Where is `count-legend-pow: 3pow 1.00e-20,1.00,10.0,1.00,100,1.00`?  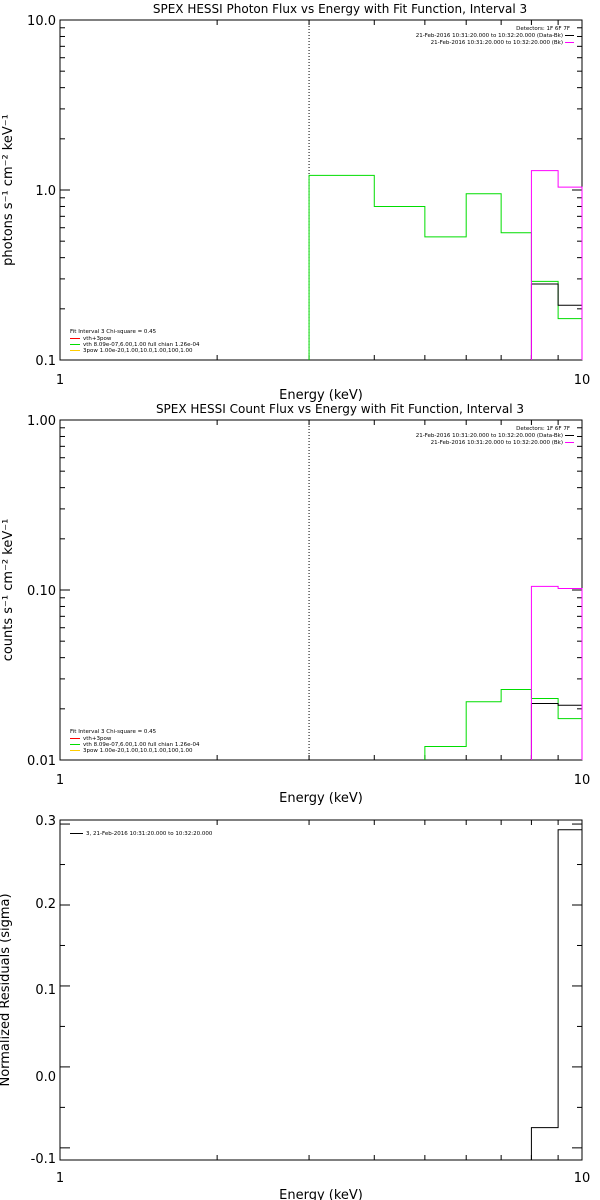 count-legend-pow: 3pow 1.00e-20,1.00,10.0,1.00,100,1.00 is located at coordinates (138, 751).